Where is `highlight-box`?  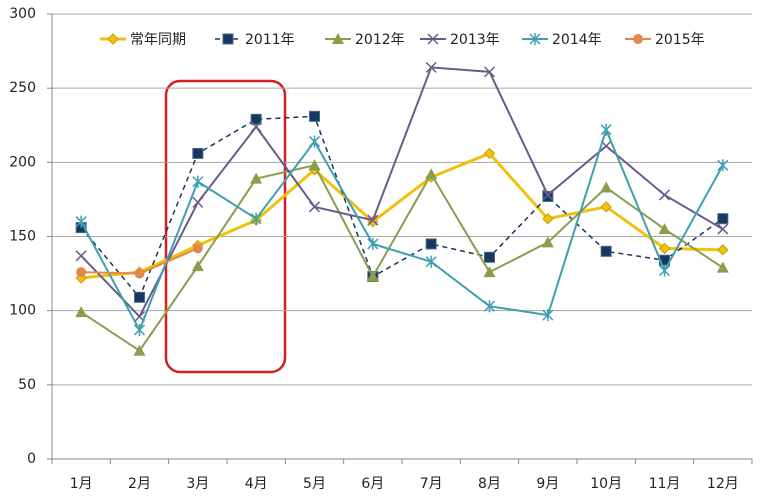
highlight-box is located at coordinates (225, 226).